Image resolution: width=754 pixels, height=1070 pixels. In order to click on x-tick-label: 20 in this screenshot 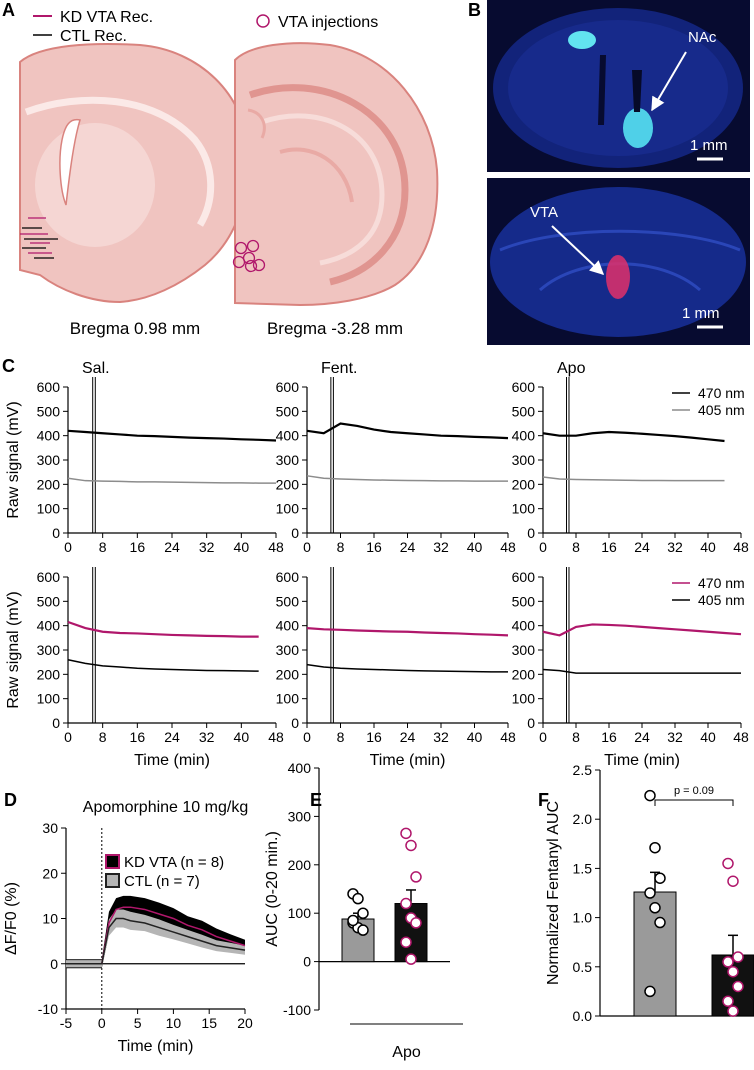, I will do `click(245, 1023)`.